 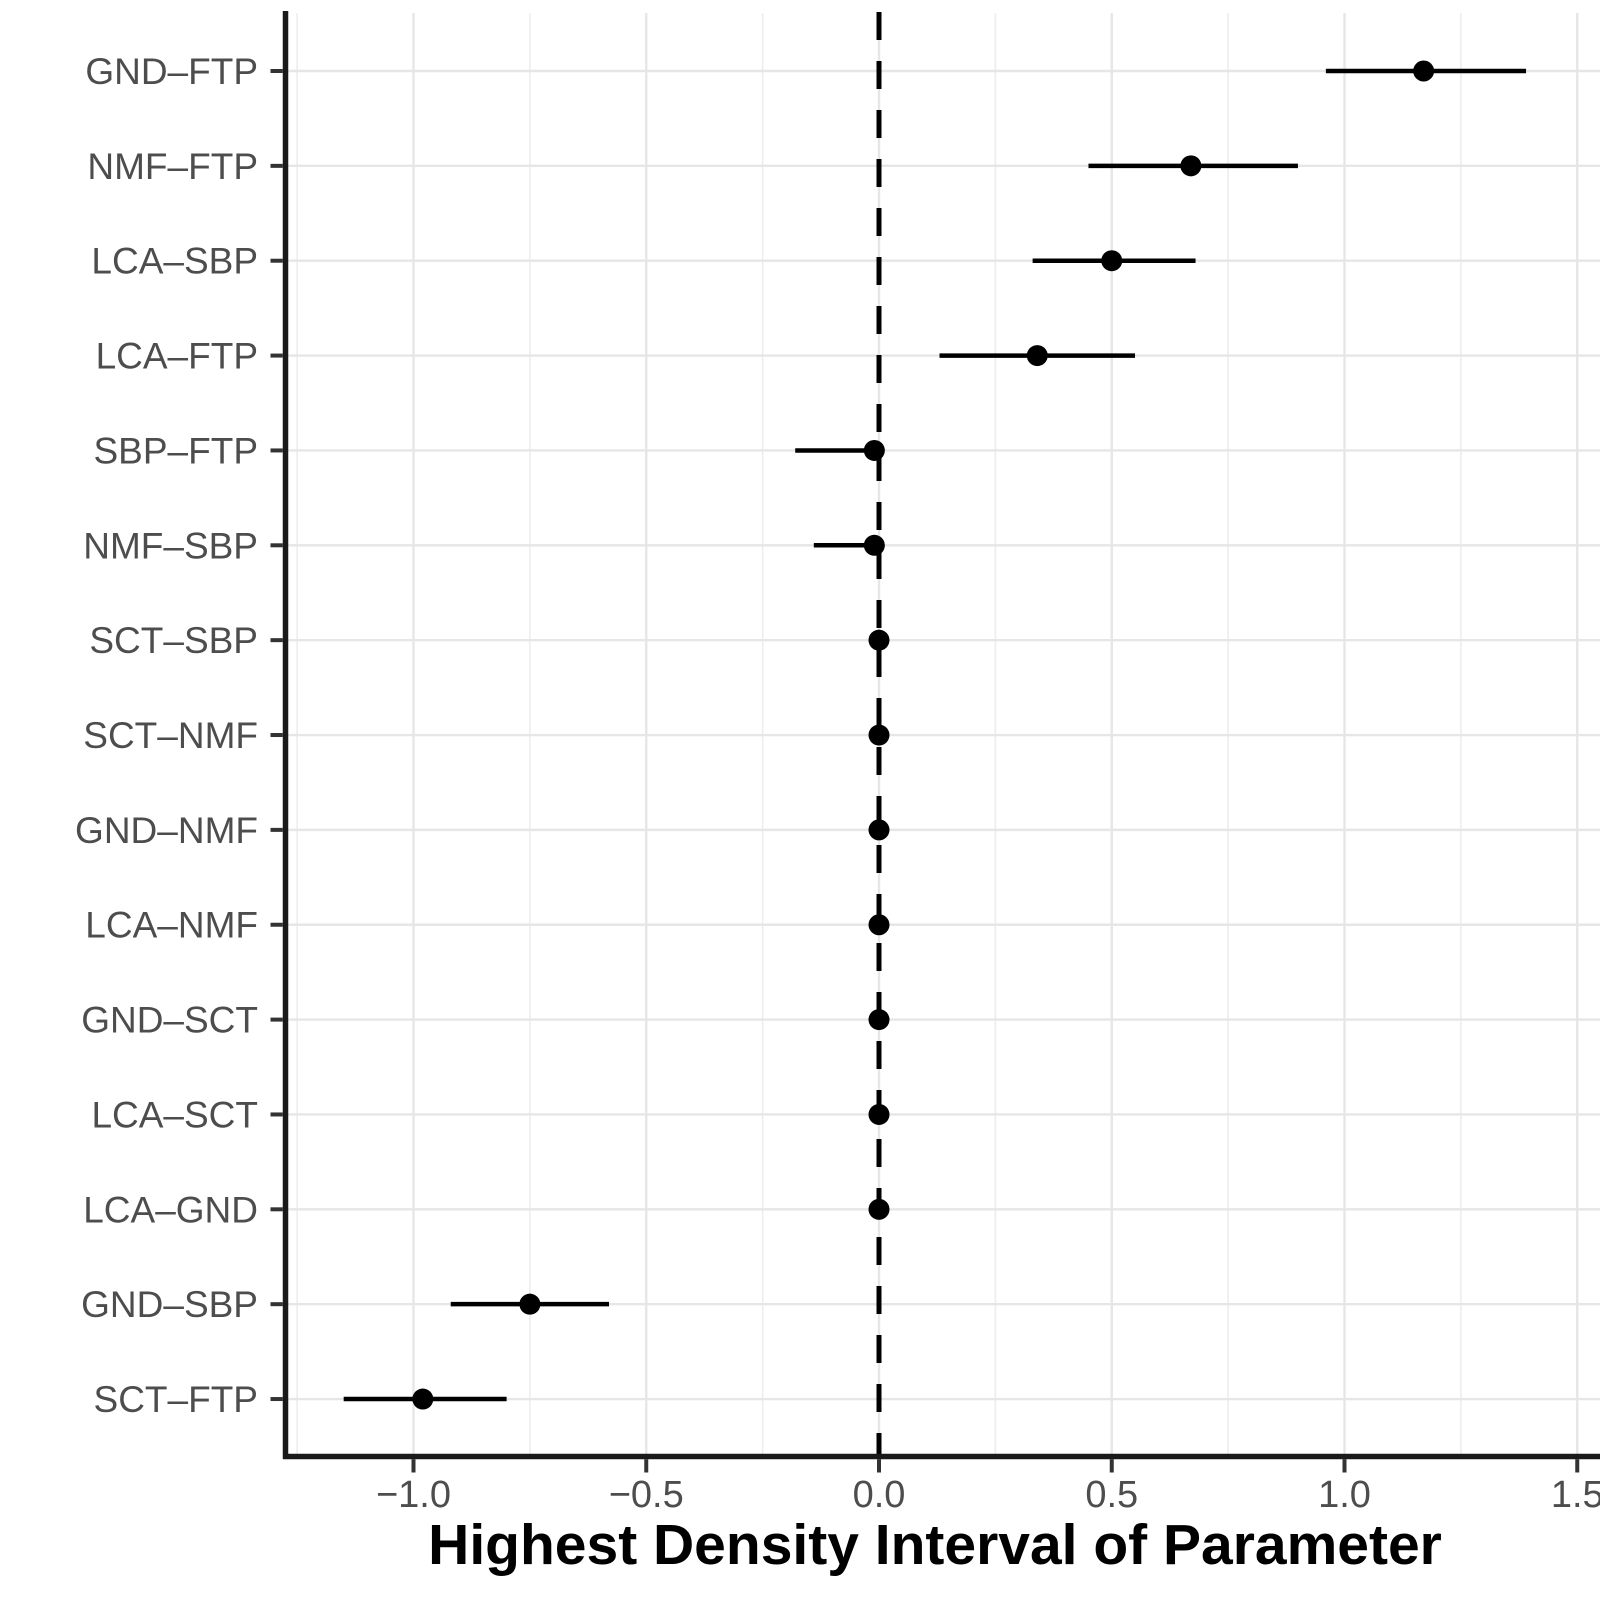 What do you see at coordinates (171, 925) in the screenshot?
I see `y-axis-category-label: LCA–NMF` at bounding box center [171, 925].